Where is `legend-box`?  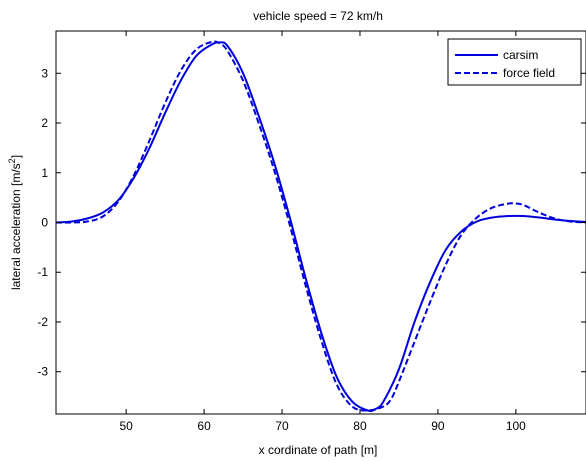
legend-box is located at coordinates (514, 62).